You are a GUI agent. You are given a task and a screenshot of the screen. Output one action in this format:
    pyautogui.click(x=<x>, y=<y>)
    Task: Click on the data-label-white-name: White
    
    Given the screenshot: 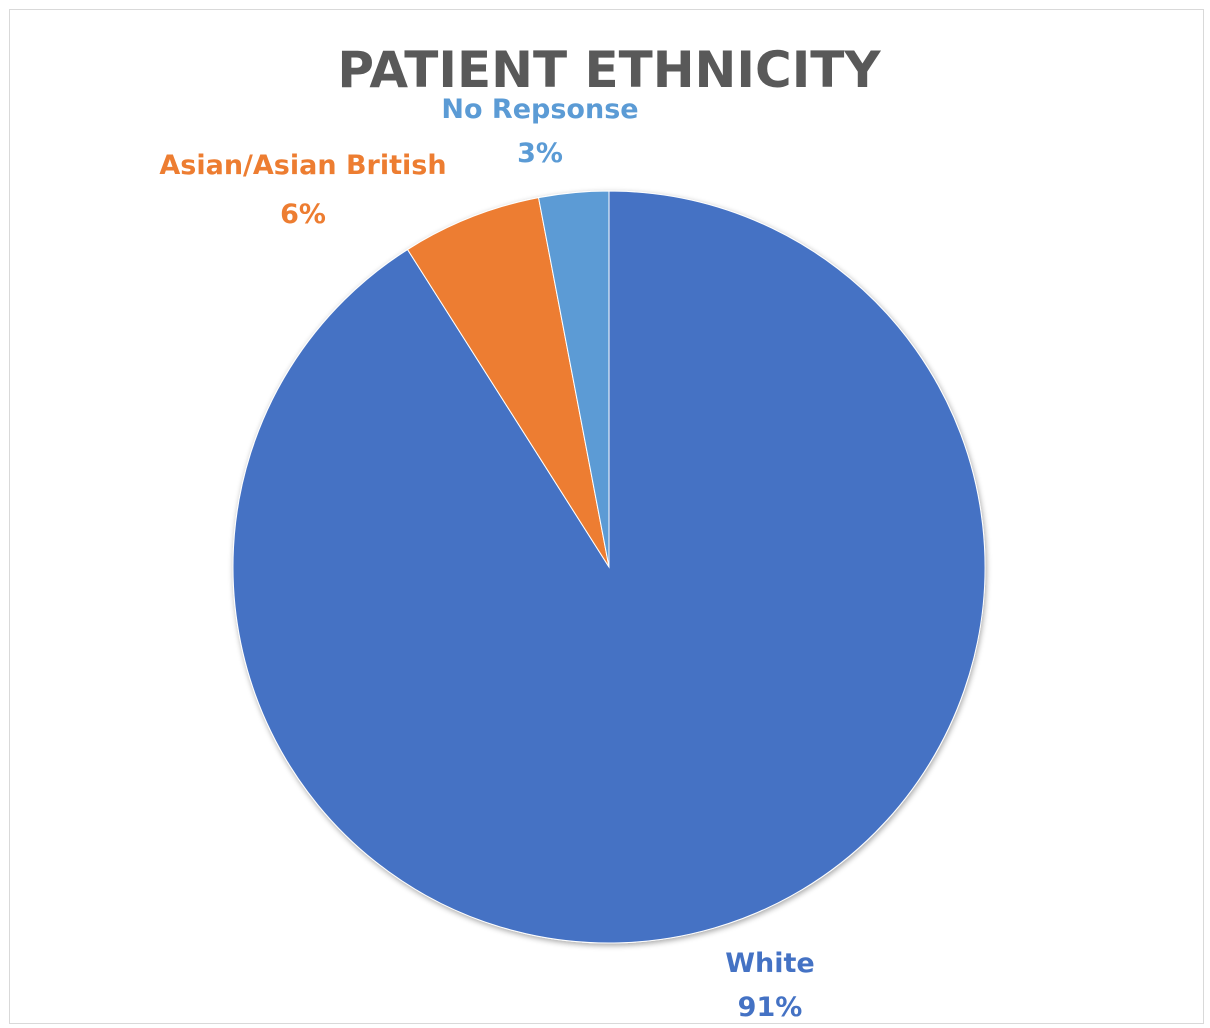 What is the action you would take?
    pyautogui.click(x=769, y=963)
    